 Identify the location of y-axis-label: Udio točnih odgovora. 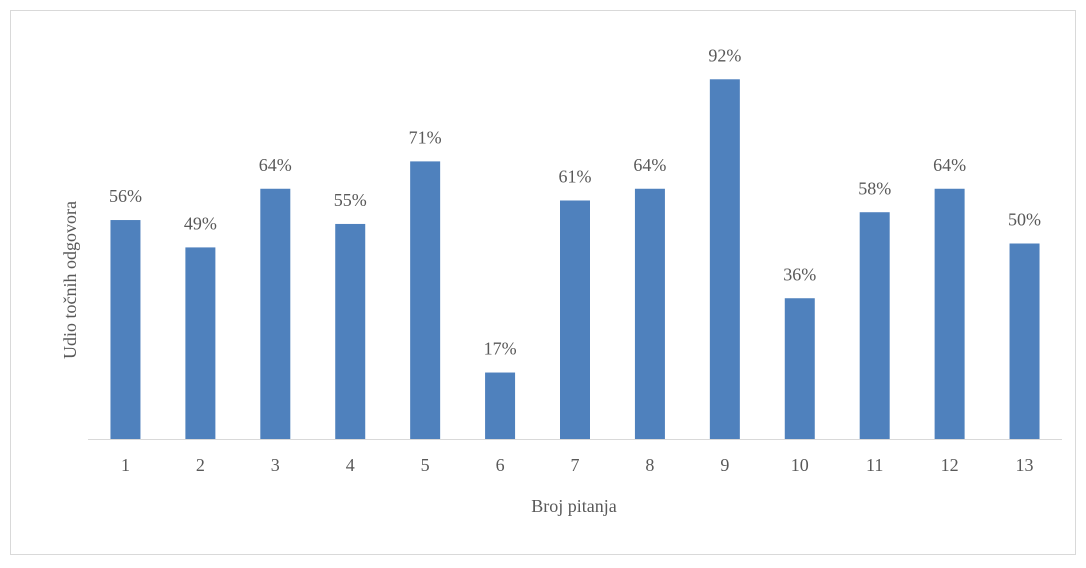
(70, 280).